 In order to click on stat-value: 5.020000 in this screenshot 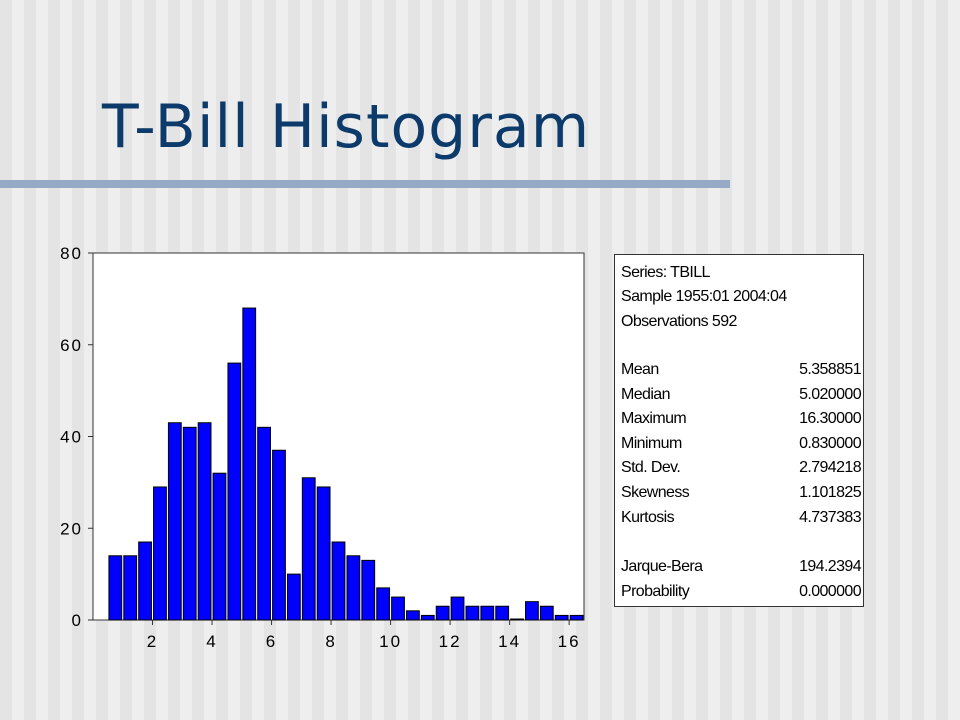, I will do `click(830, 394)`.